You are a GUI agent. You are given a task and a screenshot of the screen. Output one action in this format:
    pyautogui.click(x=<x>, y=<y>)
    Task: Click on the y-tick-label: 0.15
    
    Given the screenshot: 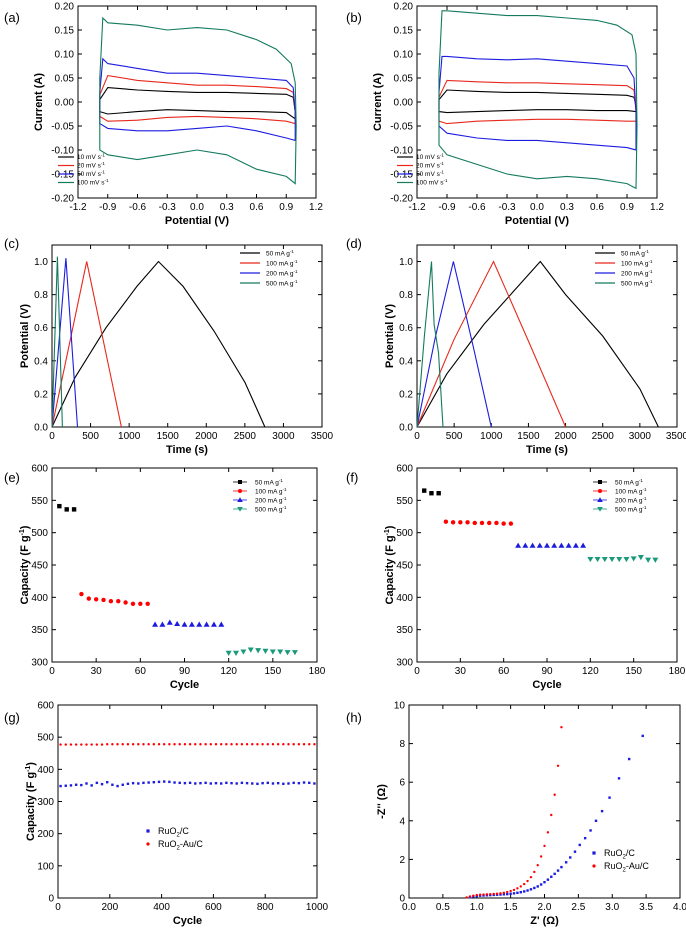 What is the action you would take?
    pyautogui.click(x=404, y=31)
    